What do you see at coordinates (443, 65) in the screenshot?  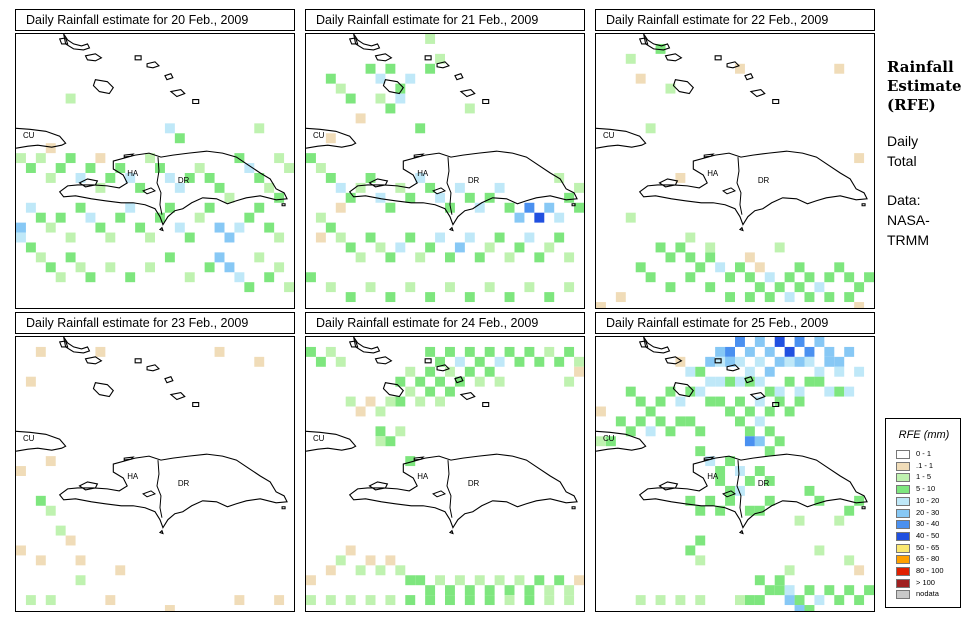 I see `coastline-bahamas5` at bounding box center [443, 65].